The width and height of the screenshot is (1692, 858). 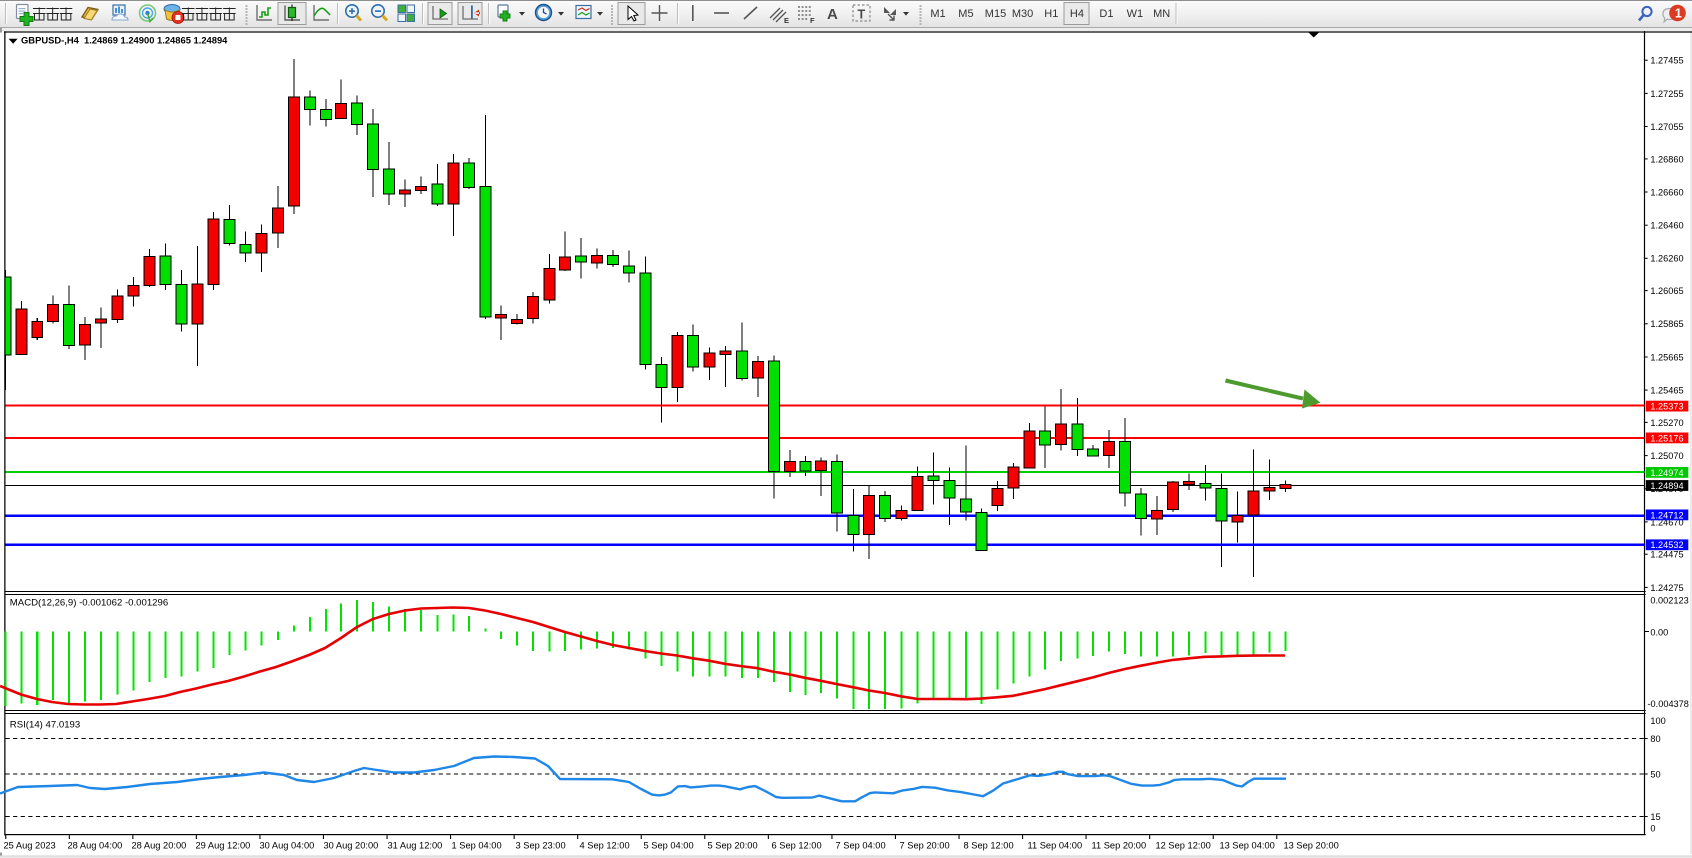 What do you see at coordinates (1666, 324) in the screenshot?
I see `svg-text: 1.25865` at bounding box center [1666, 324].